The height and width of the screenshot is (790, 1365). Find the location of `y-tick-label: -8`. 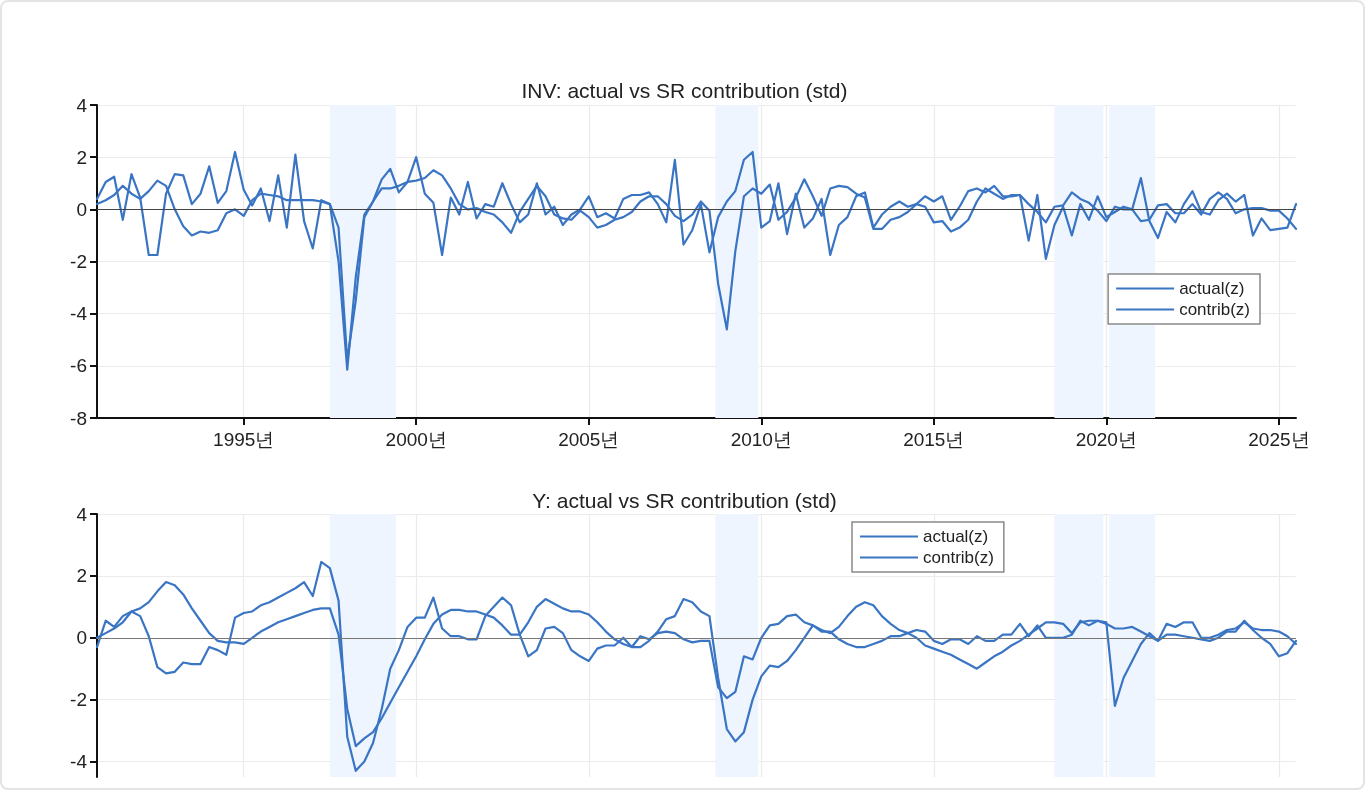

y-tick-label: -8 is located at coordinates (78, 418).